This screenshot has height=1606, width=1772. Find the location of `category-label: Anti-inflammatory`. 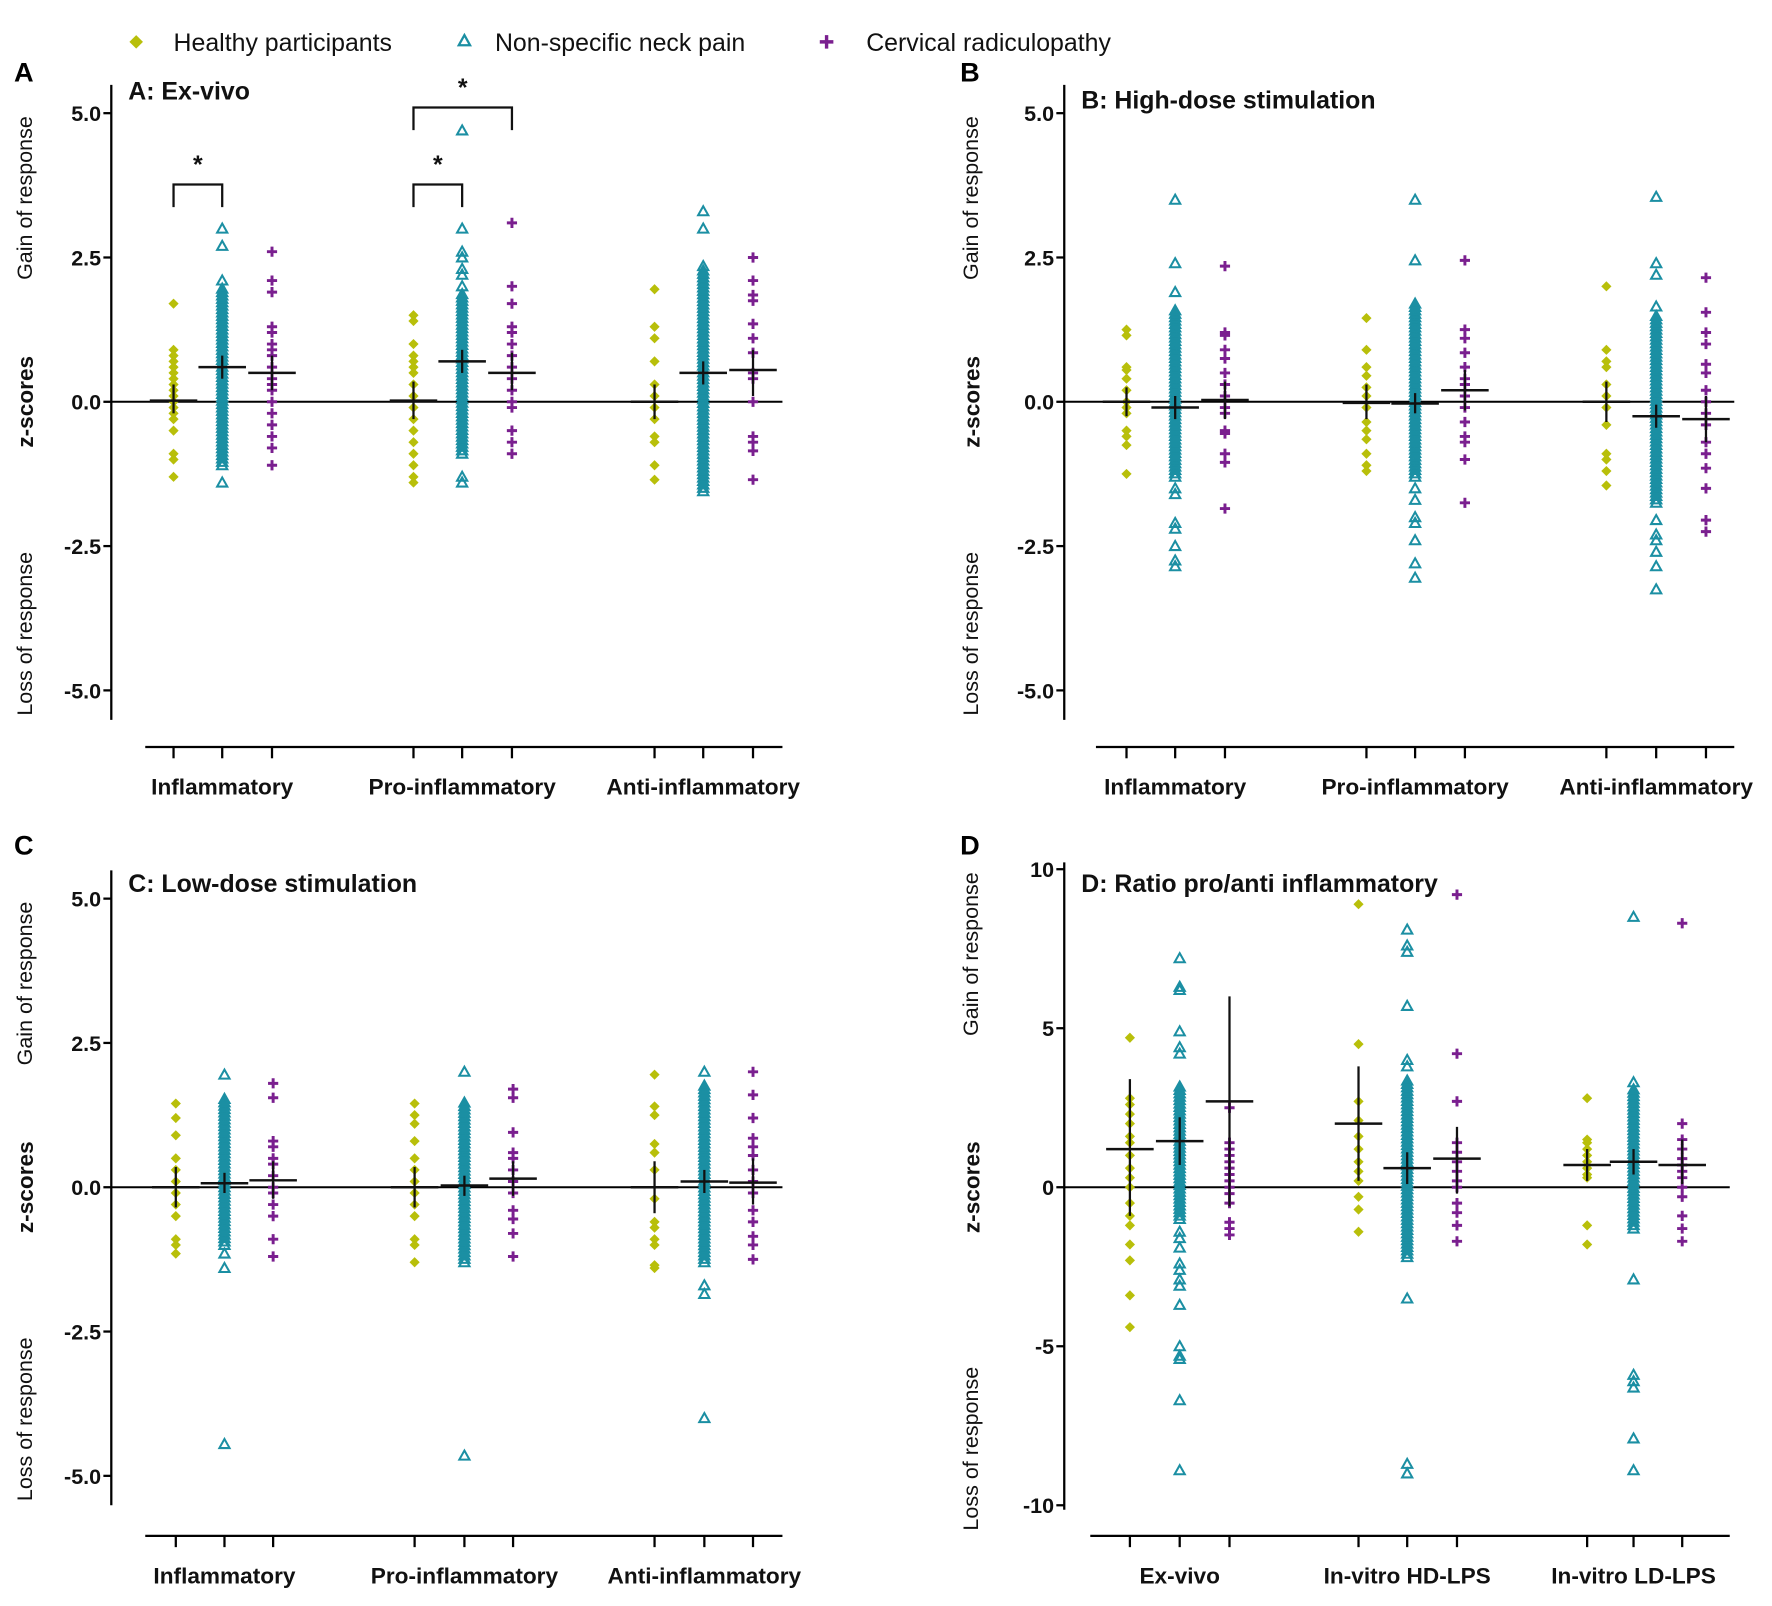

category-label: Anti-inflammatory is located at coordinates (705, 1575).